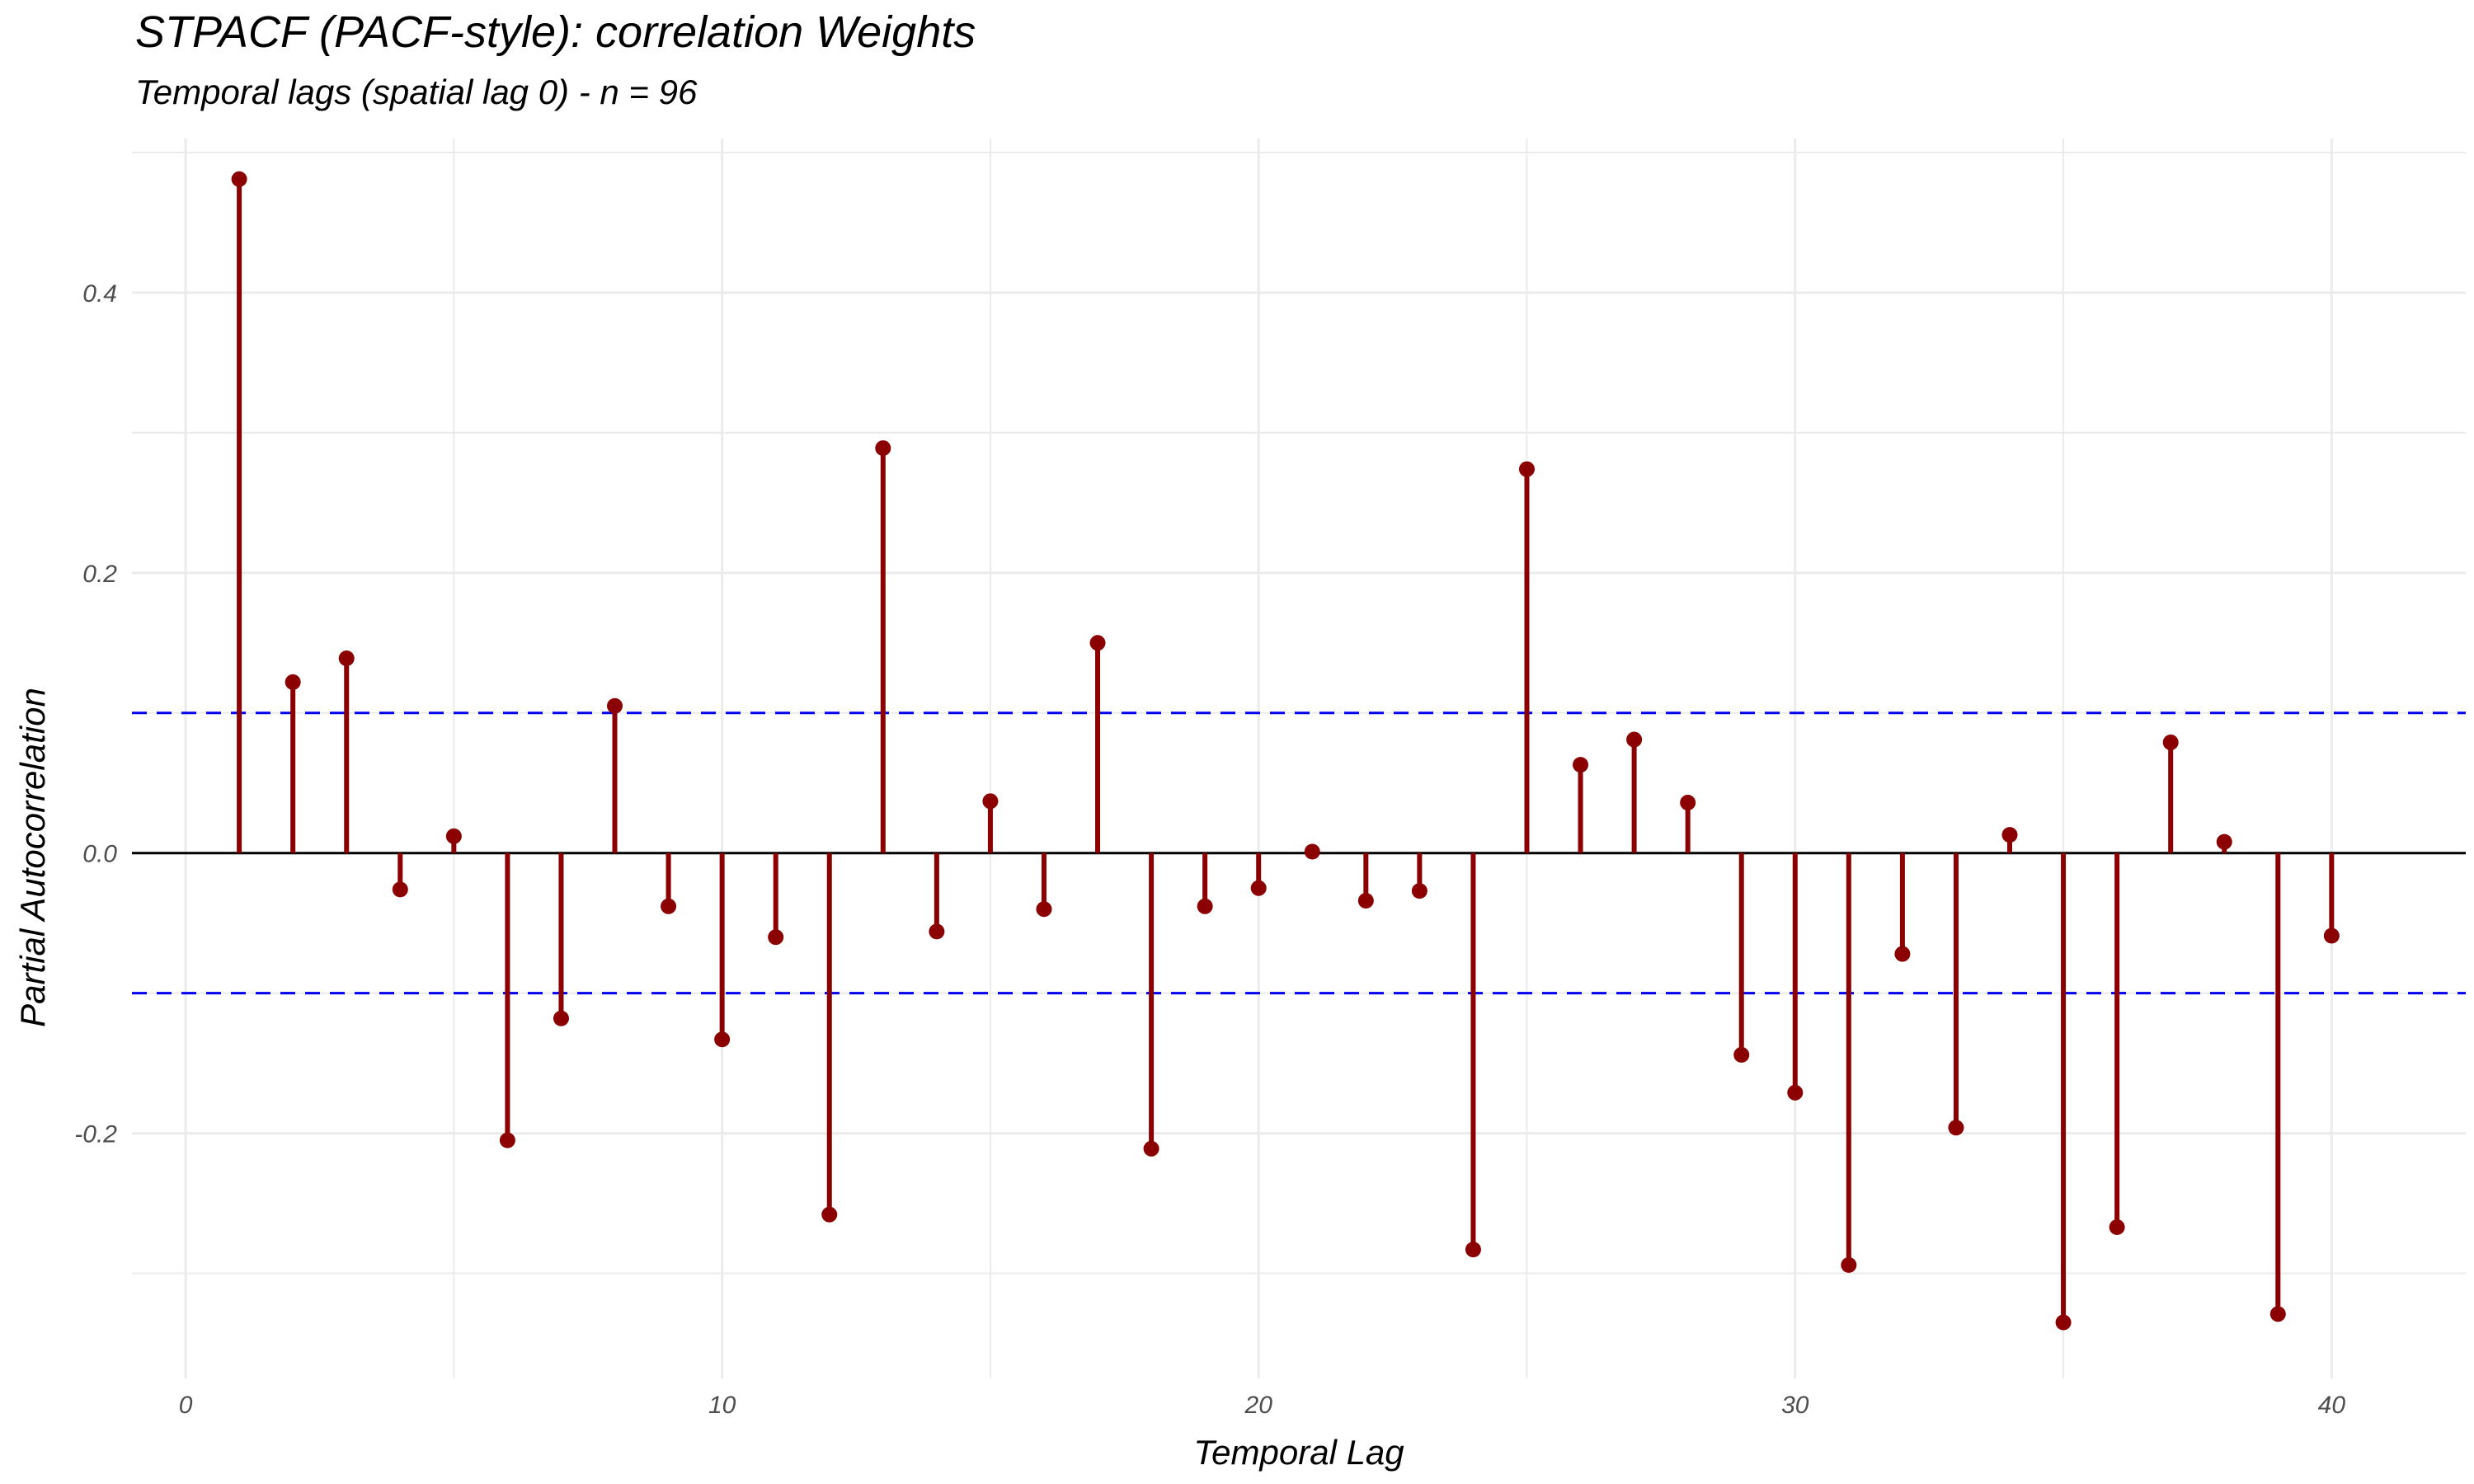 The height and width of the screenshot is (1484, 2474). Describe the element at coordinates (99, 574) in the screenshot. I see `y-tick-label: 0.2` at that location.